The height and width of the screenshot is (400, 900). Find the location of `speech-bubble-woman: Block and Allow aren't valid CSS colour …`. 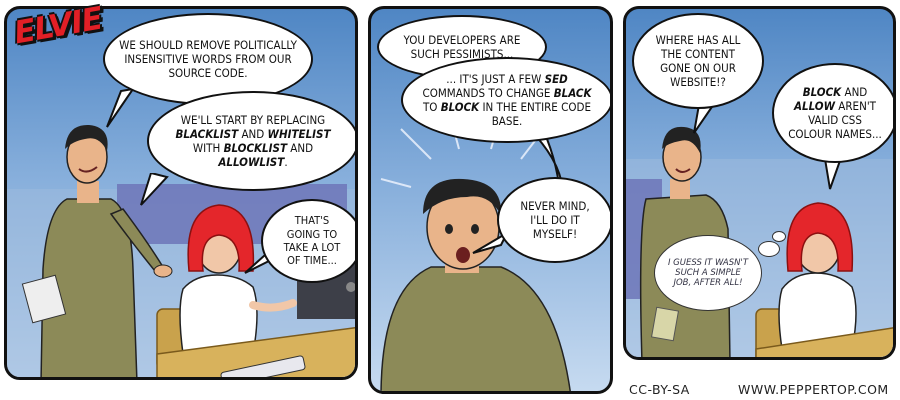

speech-bubble-woman: Block and Allow aren't valid CSS colour … is located at coordinates (832, 113).